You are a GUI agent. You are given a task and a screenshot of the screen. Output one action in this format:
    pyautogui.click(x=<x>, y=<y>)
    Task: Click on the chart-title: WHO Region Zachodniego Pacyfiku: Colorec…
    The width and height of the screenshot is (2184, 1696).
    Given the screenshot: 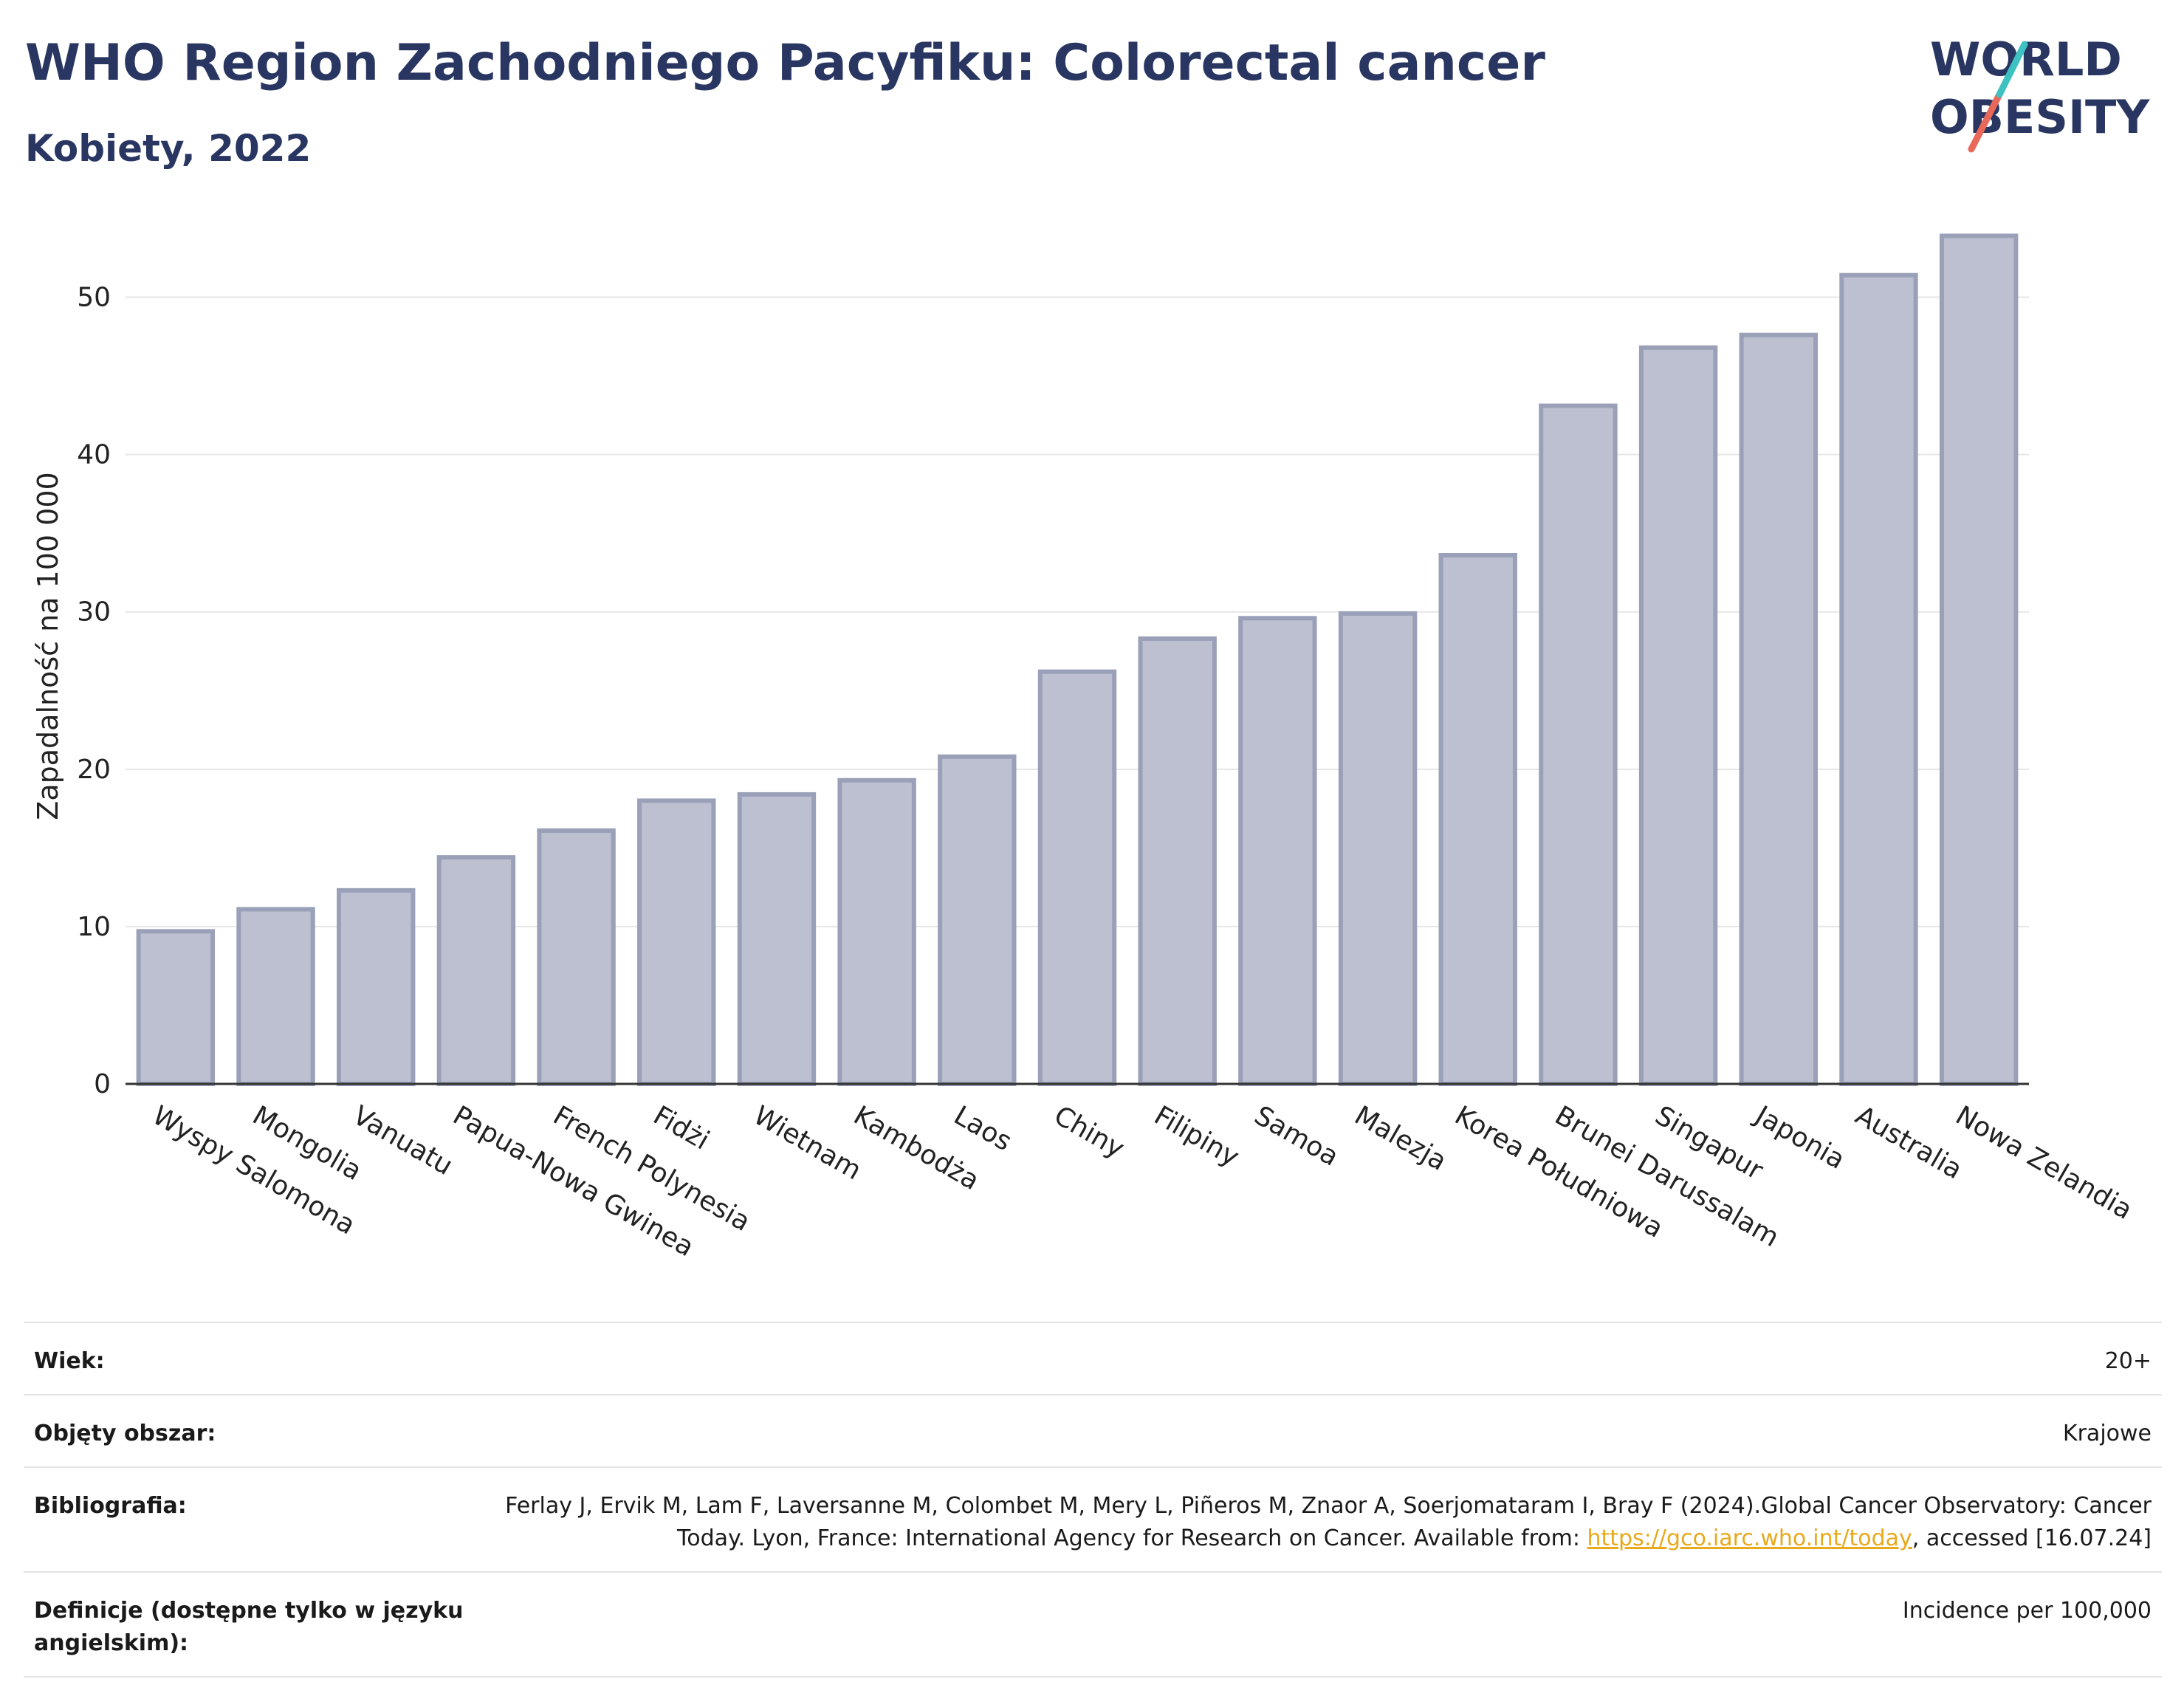 What is the action you would take?
    pyautogui.click(x=785, y=63)
    